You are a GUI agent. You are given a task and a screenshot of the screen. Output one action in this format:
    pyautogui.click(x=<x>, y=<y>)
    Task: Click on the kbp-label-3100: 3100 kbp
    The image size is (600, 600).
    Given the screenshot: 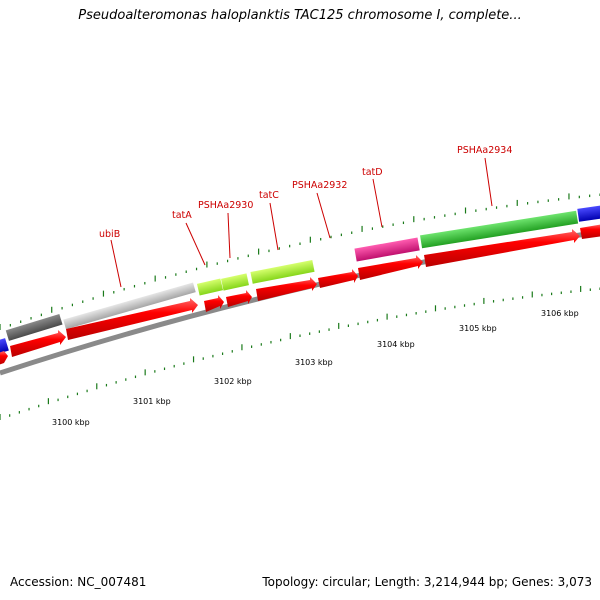 What is the action you would take?
    pyautogui.click(x=71, y=422)
    